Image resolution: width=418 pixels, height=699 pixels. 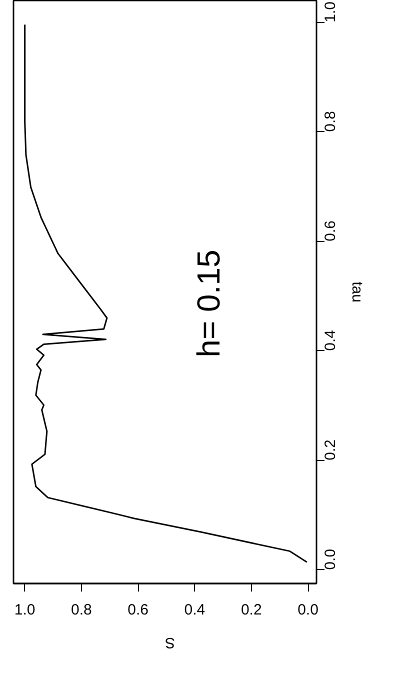 What do you see at coordinates (170, 642) in the screenshot?
I see `x-axis-title: S` at bounding box center [170, 642].